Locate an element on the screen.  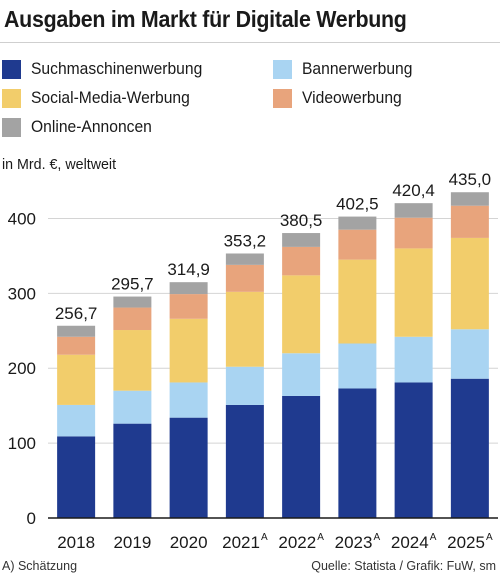
legend-item-social-media-werbung: Social-Media-Werbung is located at coordinates (103, 98).